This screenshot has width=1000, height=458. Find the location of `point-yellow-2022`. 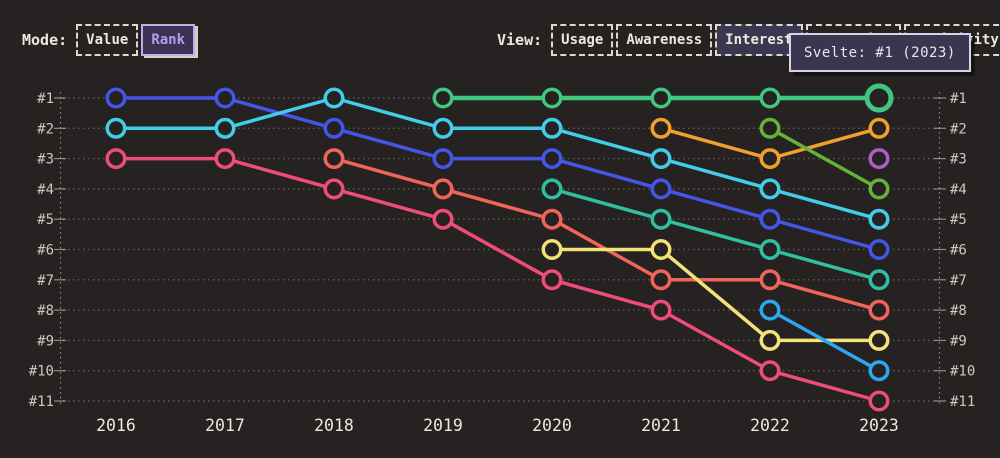

point-yellow-2022 is located at coordinates (770, 340).